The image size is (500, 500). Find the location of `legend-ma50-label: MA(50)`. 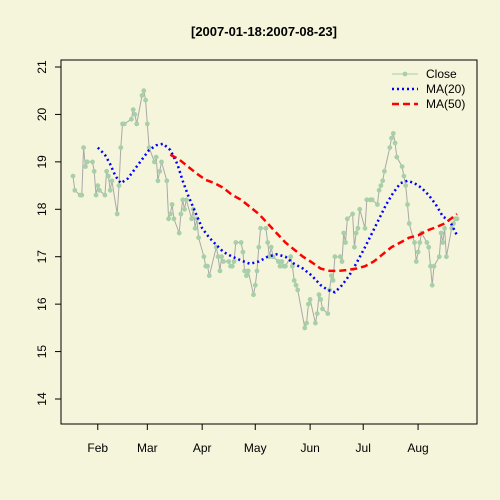

legend-ma50-label: MA(50) is located at coordinates (445, 104).